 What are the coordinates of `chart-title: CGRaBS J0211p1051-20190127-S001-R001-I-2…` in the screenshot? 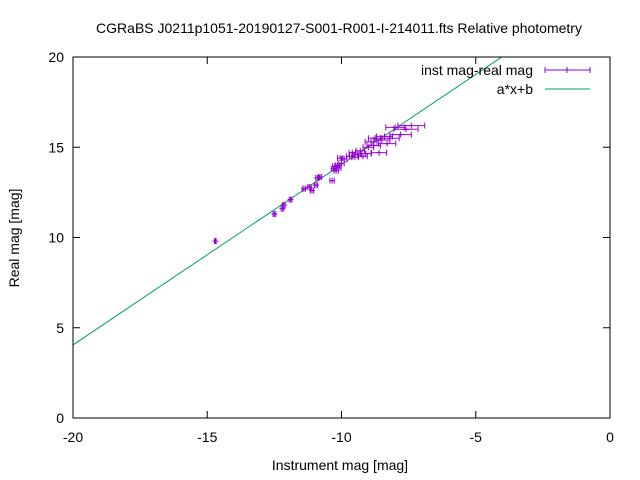 It's located at (339, 28).